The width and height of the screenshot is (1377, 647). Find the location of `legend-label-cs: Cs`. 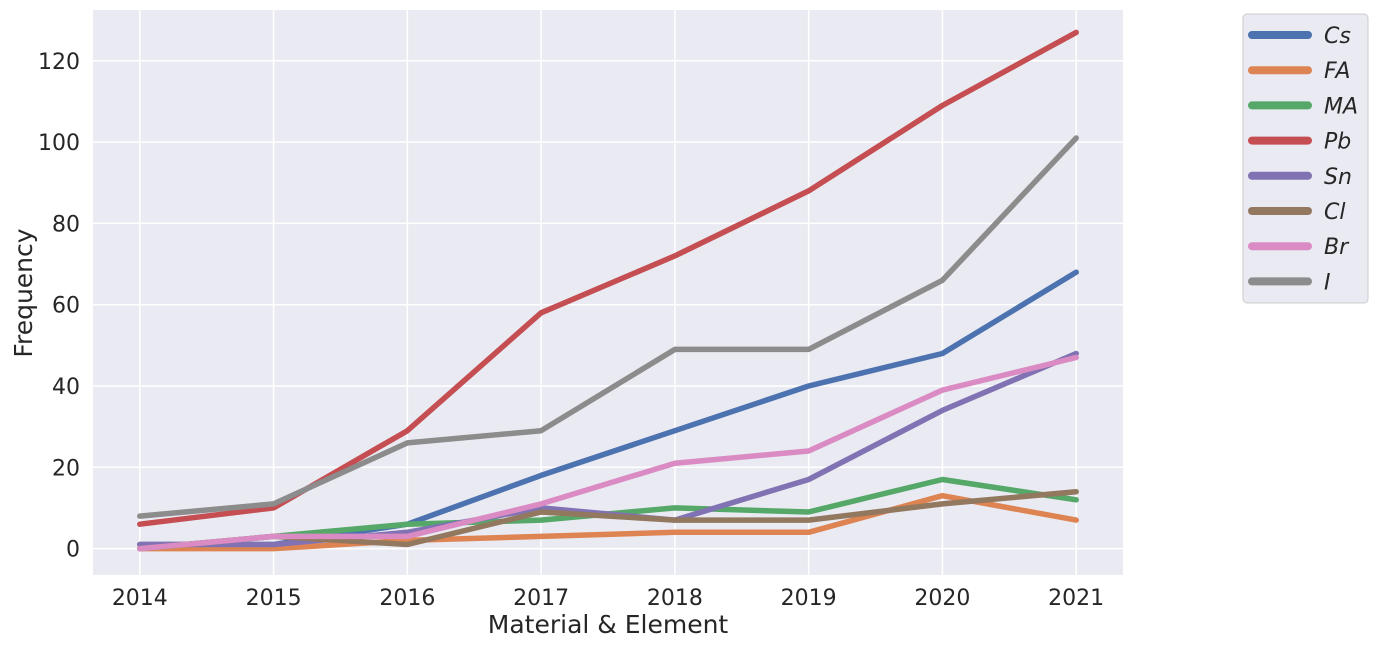

legend-label-cs: Cs is located at coordinates (1337, 36).